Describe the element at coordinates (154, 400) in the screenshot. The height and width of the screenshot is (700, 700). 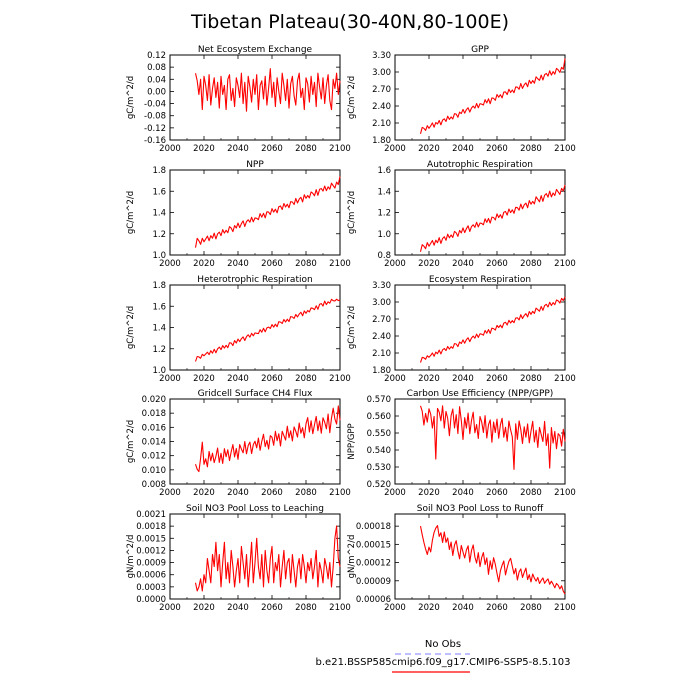
I see `y-tick-label: 0.020` at that location.